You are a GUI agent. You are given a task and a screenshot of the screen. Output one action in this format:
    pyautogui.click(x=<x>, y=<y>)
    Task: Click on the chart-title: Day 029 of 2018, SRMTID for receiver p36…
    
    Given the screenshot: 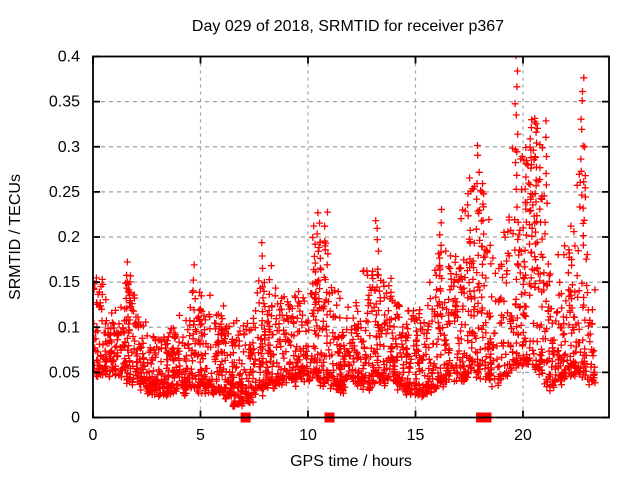 What is the action you would take?
    pyautogui.click(x=348, y=26)
    